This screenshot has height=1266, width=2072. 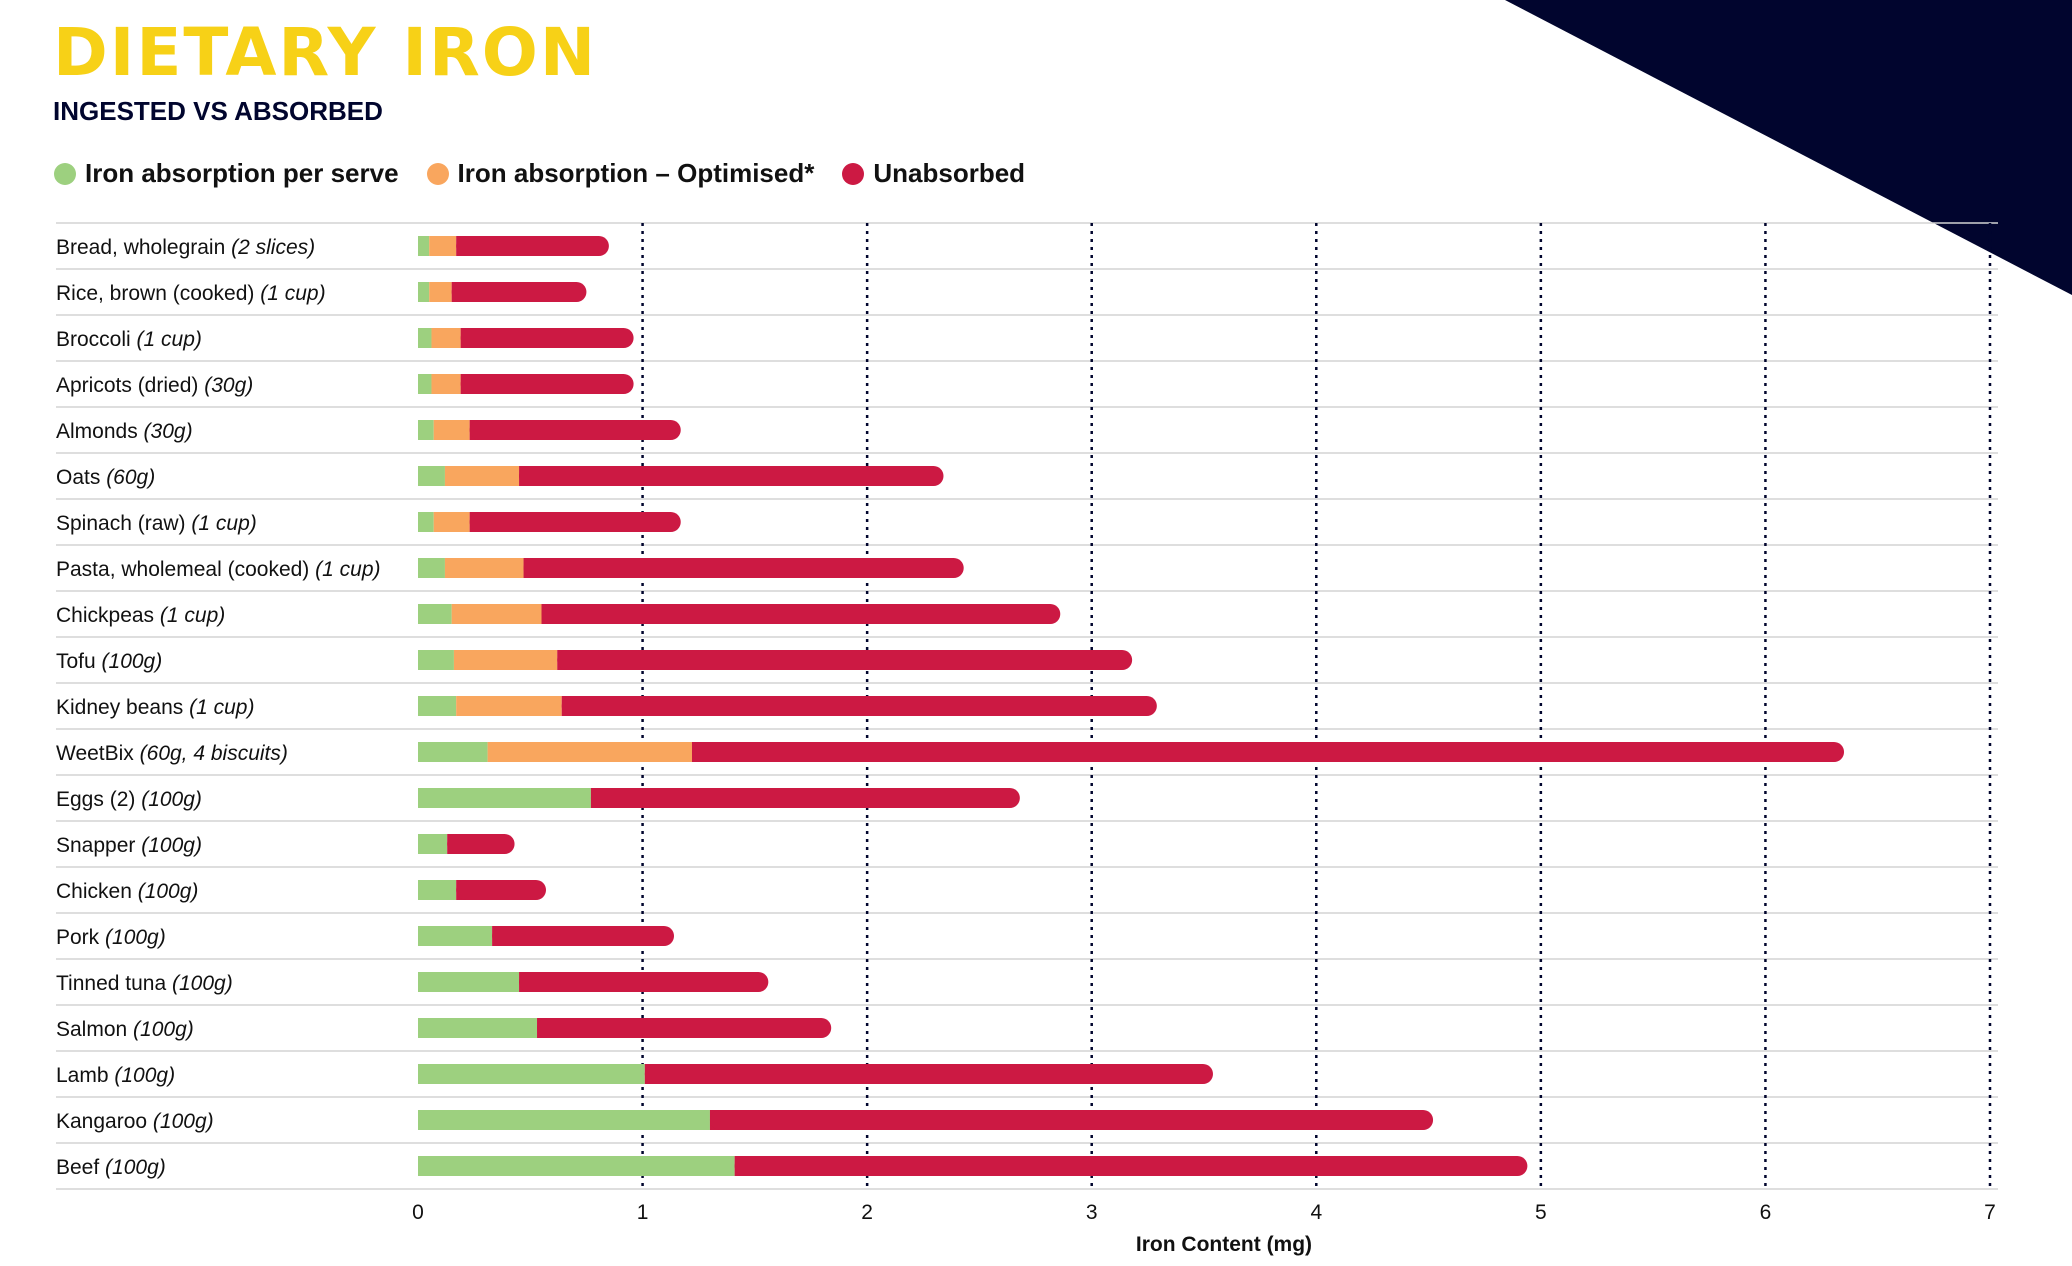 What do you see at coordinates (156, 523) in the screenshot?
I see `category-label: Spinach (raw) (1 cup)` at bounding box center [156, 523].